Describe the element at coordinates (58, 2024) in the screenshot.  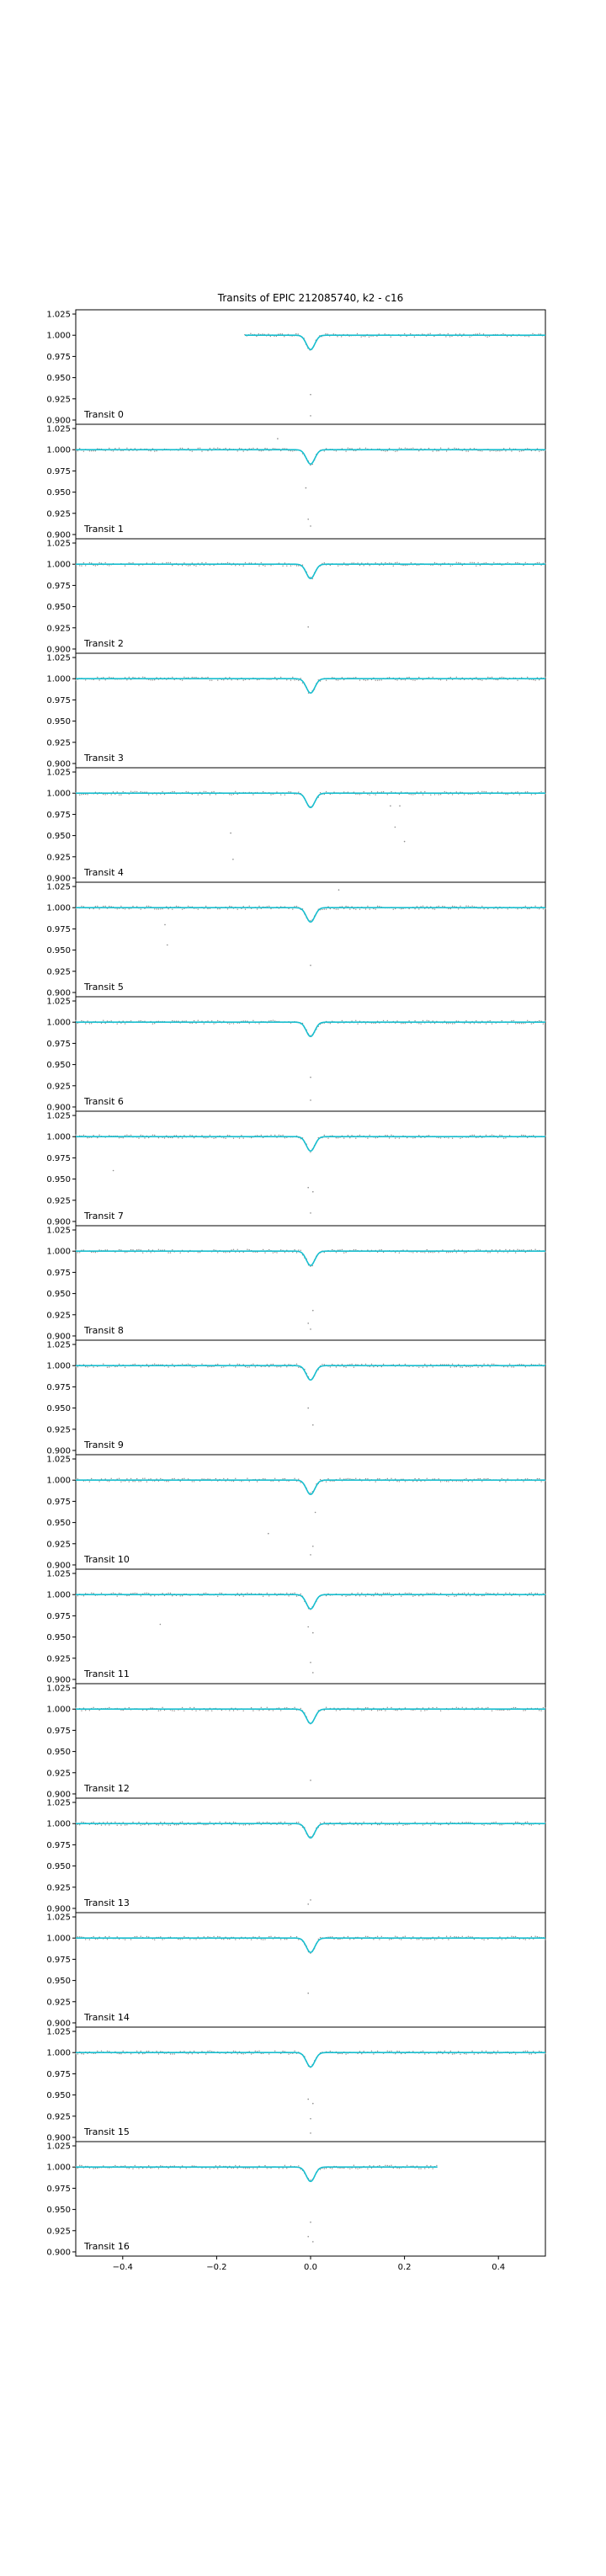
I see `y-tick-label: 0.900` at that location.